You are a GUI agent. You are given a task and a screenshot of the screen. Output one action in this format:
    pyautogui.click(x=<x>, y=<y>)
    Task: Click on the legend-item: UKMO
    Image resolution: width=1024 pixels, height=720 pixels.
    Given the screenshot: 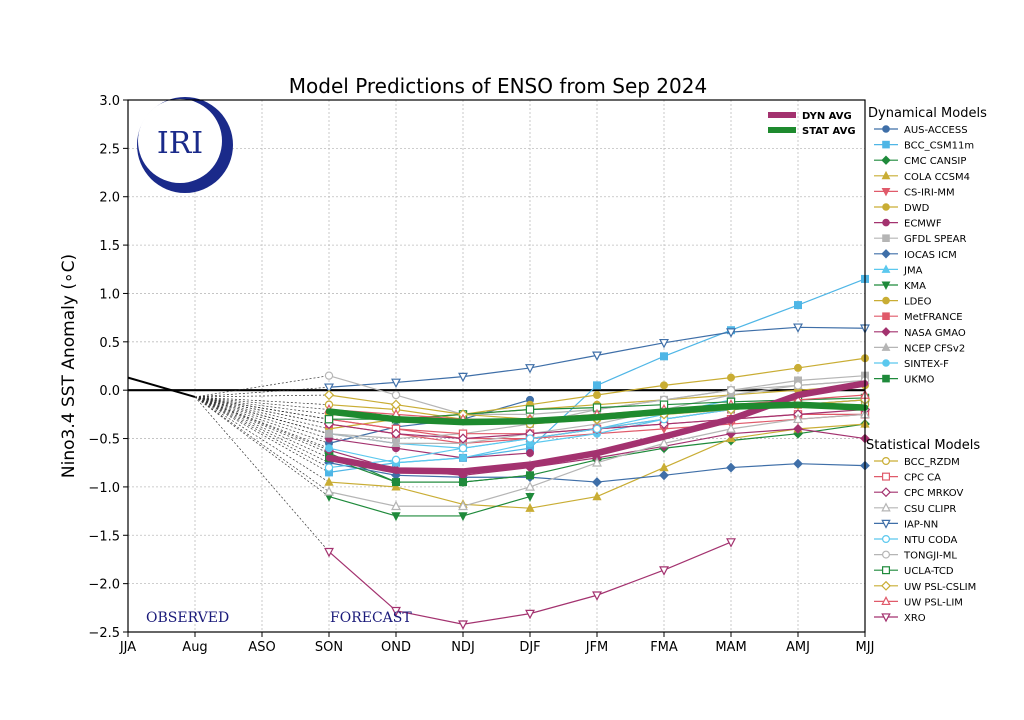 What is the action you would take?
    pyautogui.click(x=904, y=380)
    